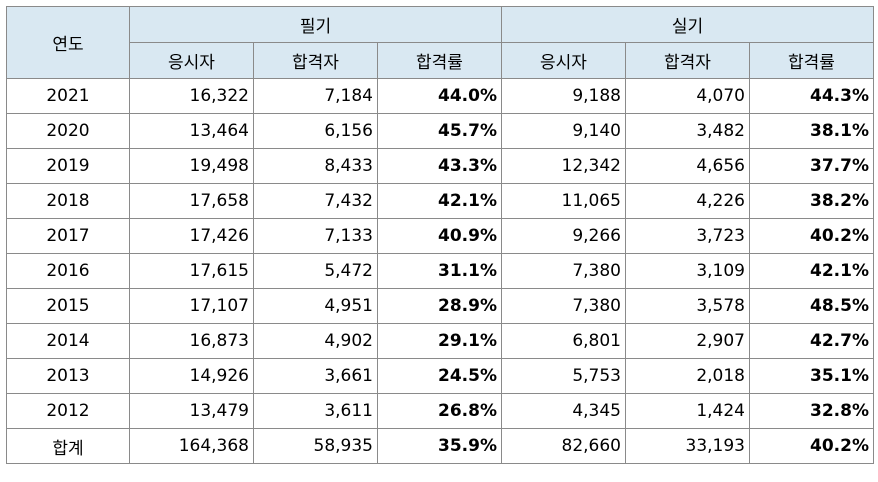 This screenshot has height=482, width=878. What do you see at coordinates (687, 201) in the screenshot?
I see `cell-practical-passers: 4,226` at bounding box center [687, 201].